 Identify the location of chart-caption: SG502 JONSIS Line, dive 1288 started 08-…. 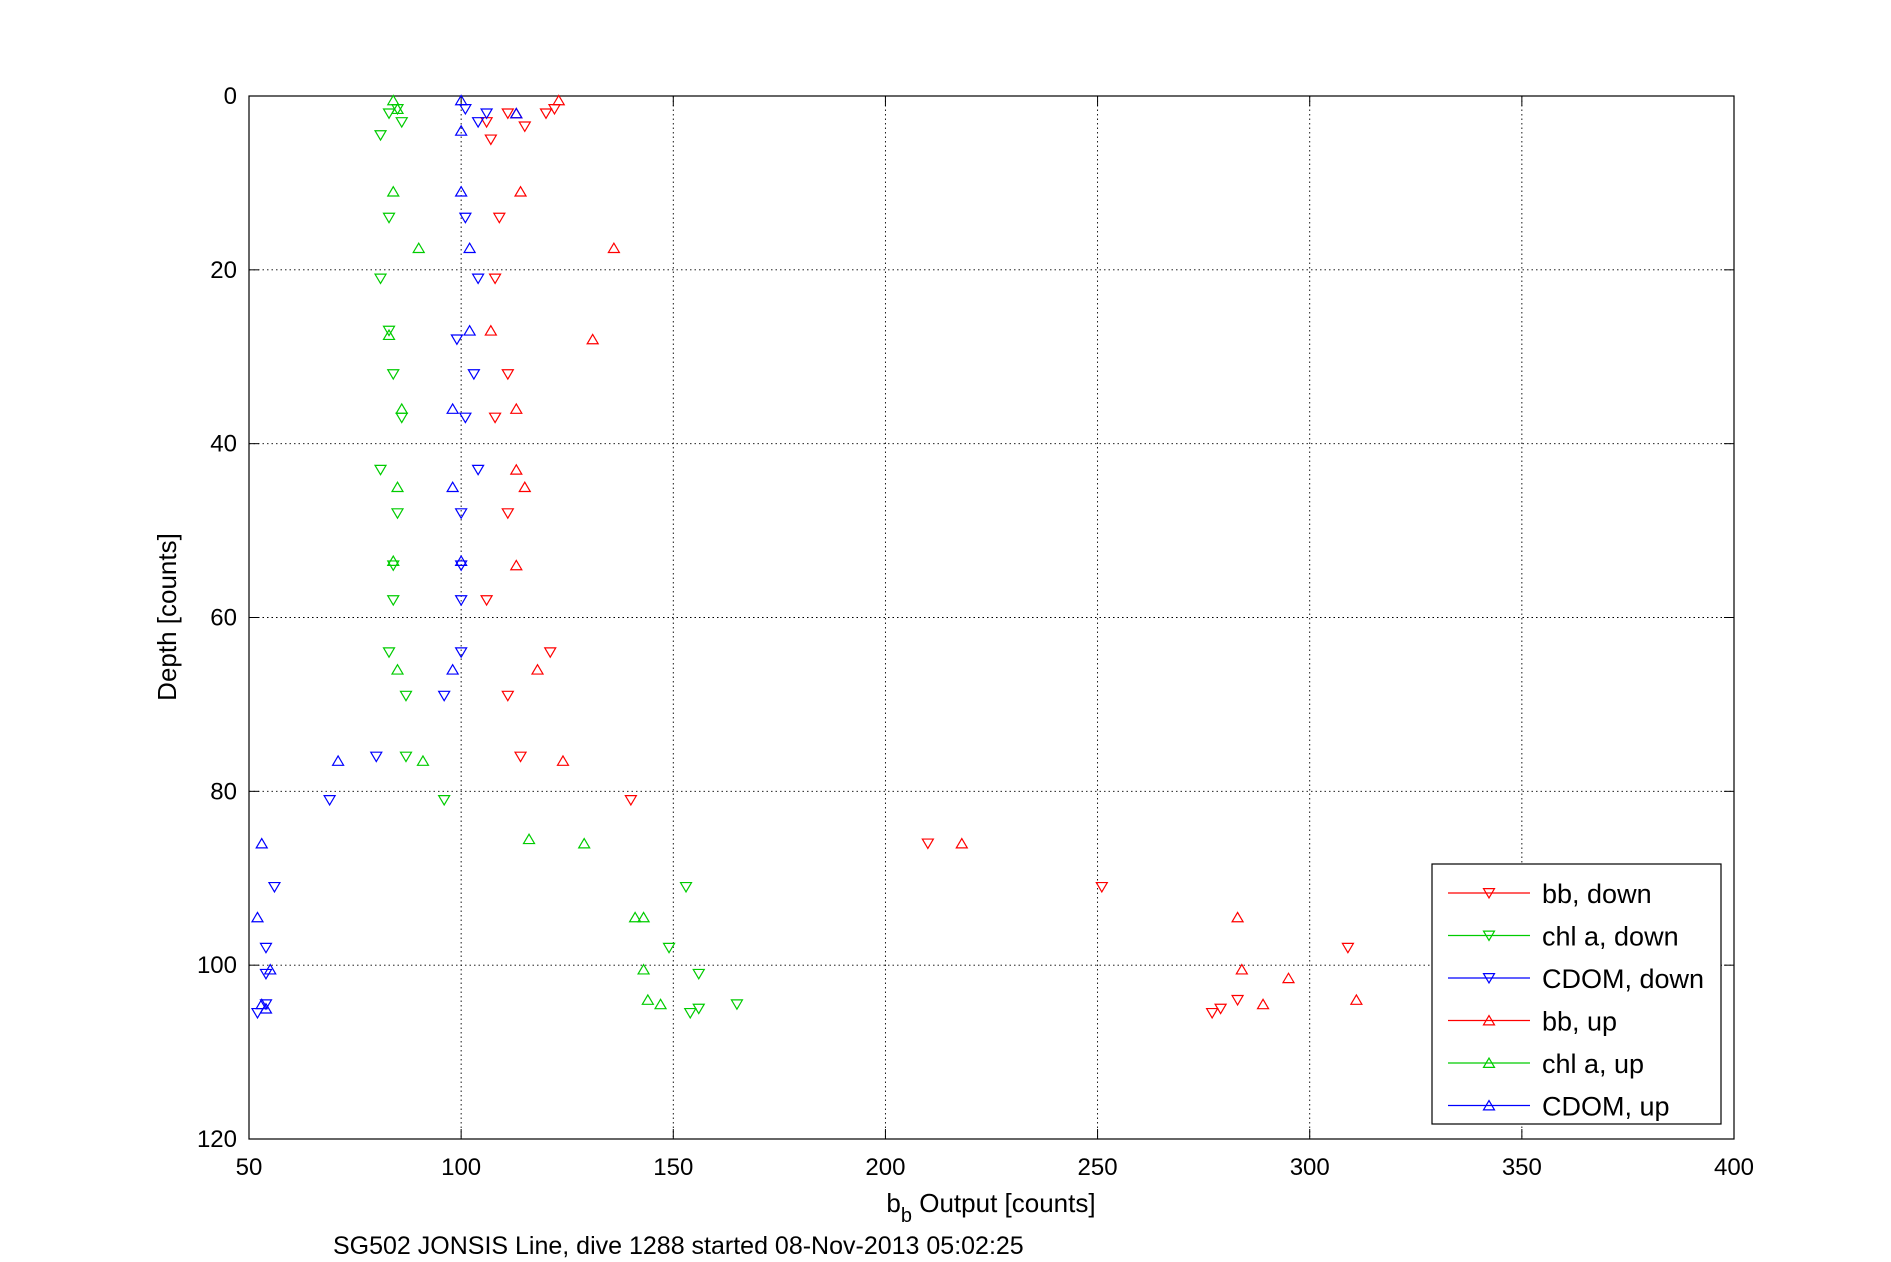
(678, 1246).